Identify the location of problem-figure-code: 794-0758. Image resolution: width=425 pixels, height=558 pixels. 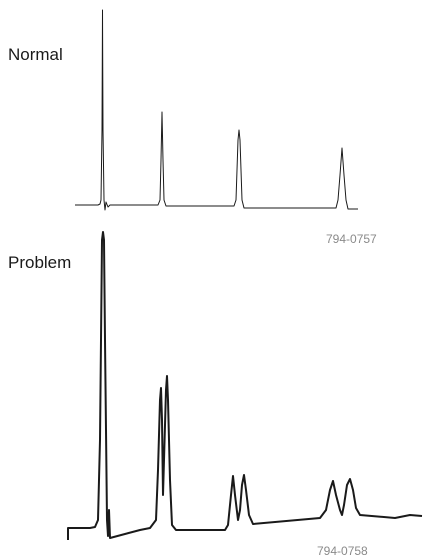
(342, 551).